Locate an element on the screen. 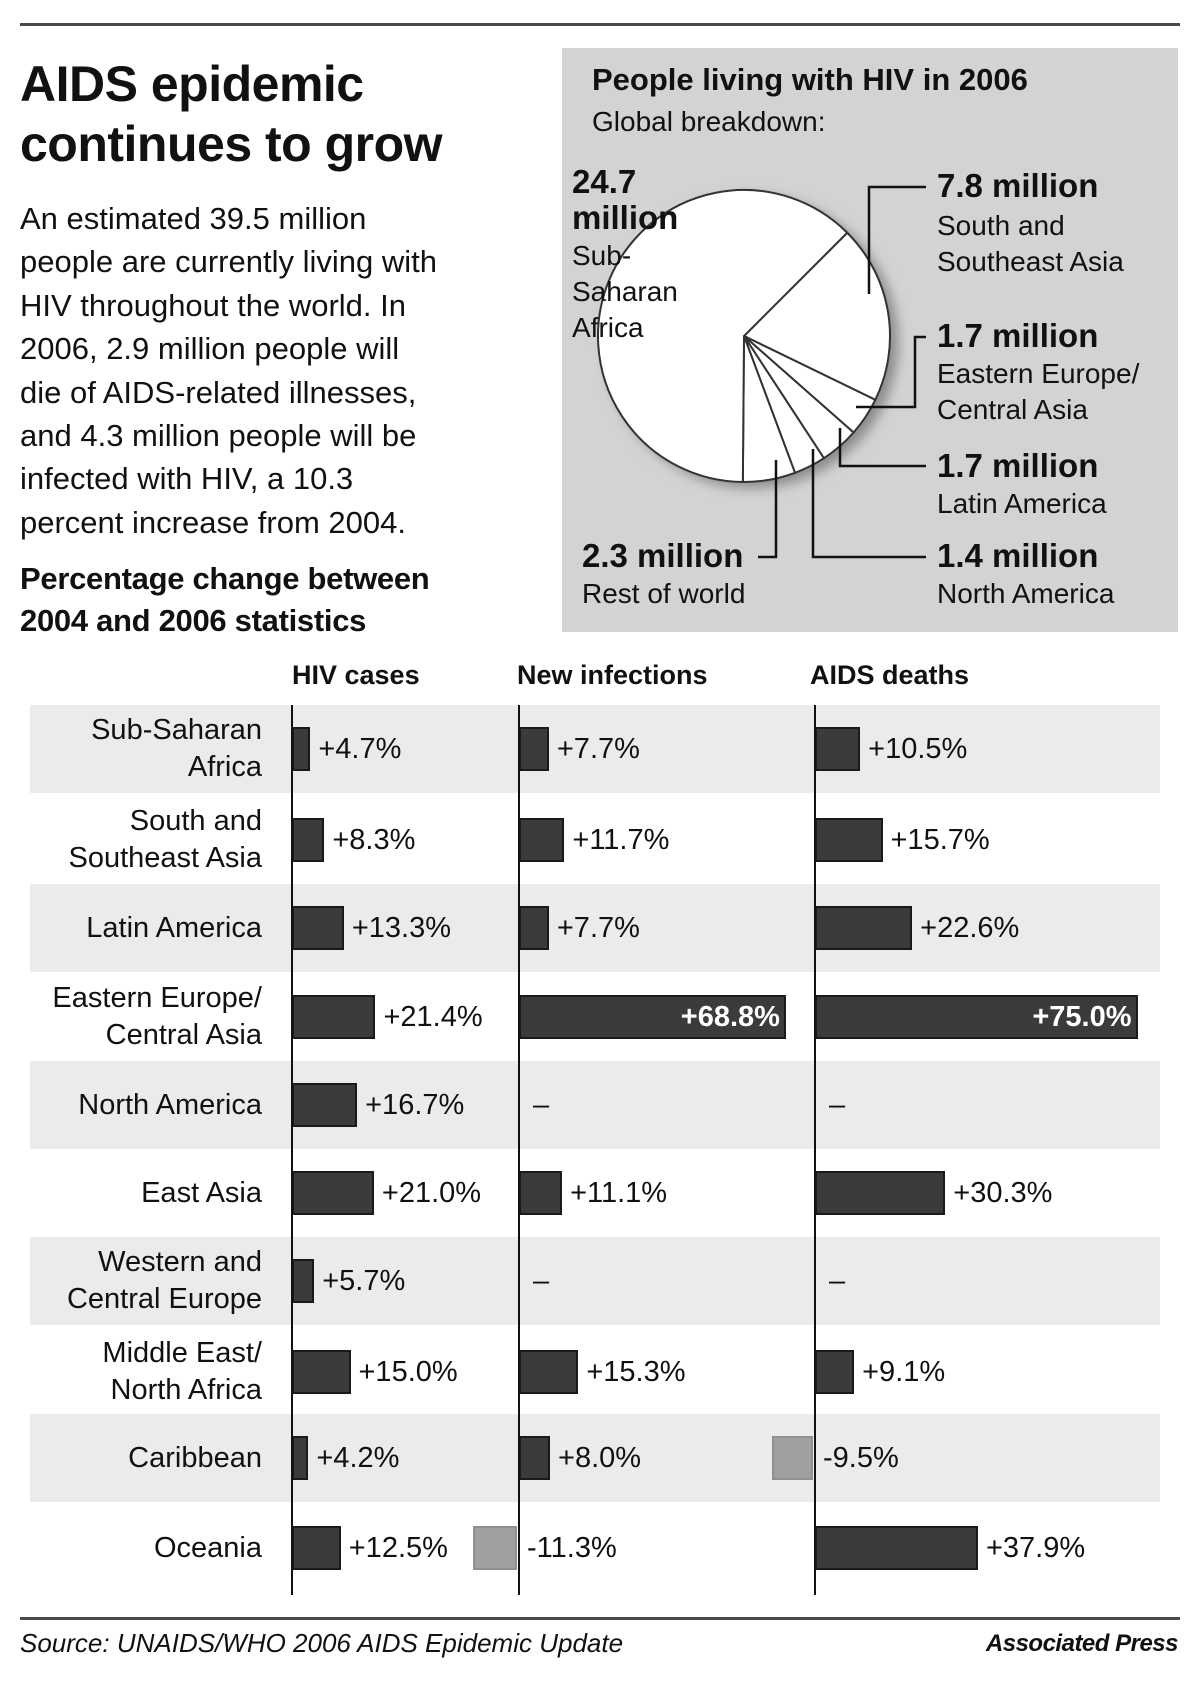 The image size is (1200, 1685). value-label: +12.5% is located at coordinates (398, 1548).